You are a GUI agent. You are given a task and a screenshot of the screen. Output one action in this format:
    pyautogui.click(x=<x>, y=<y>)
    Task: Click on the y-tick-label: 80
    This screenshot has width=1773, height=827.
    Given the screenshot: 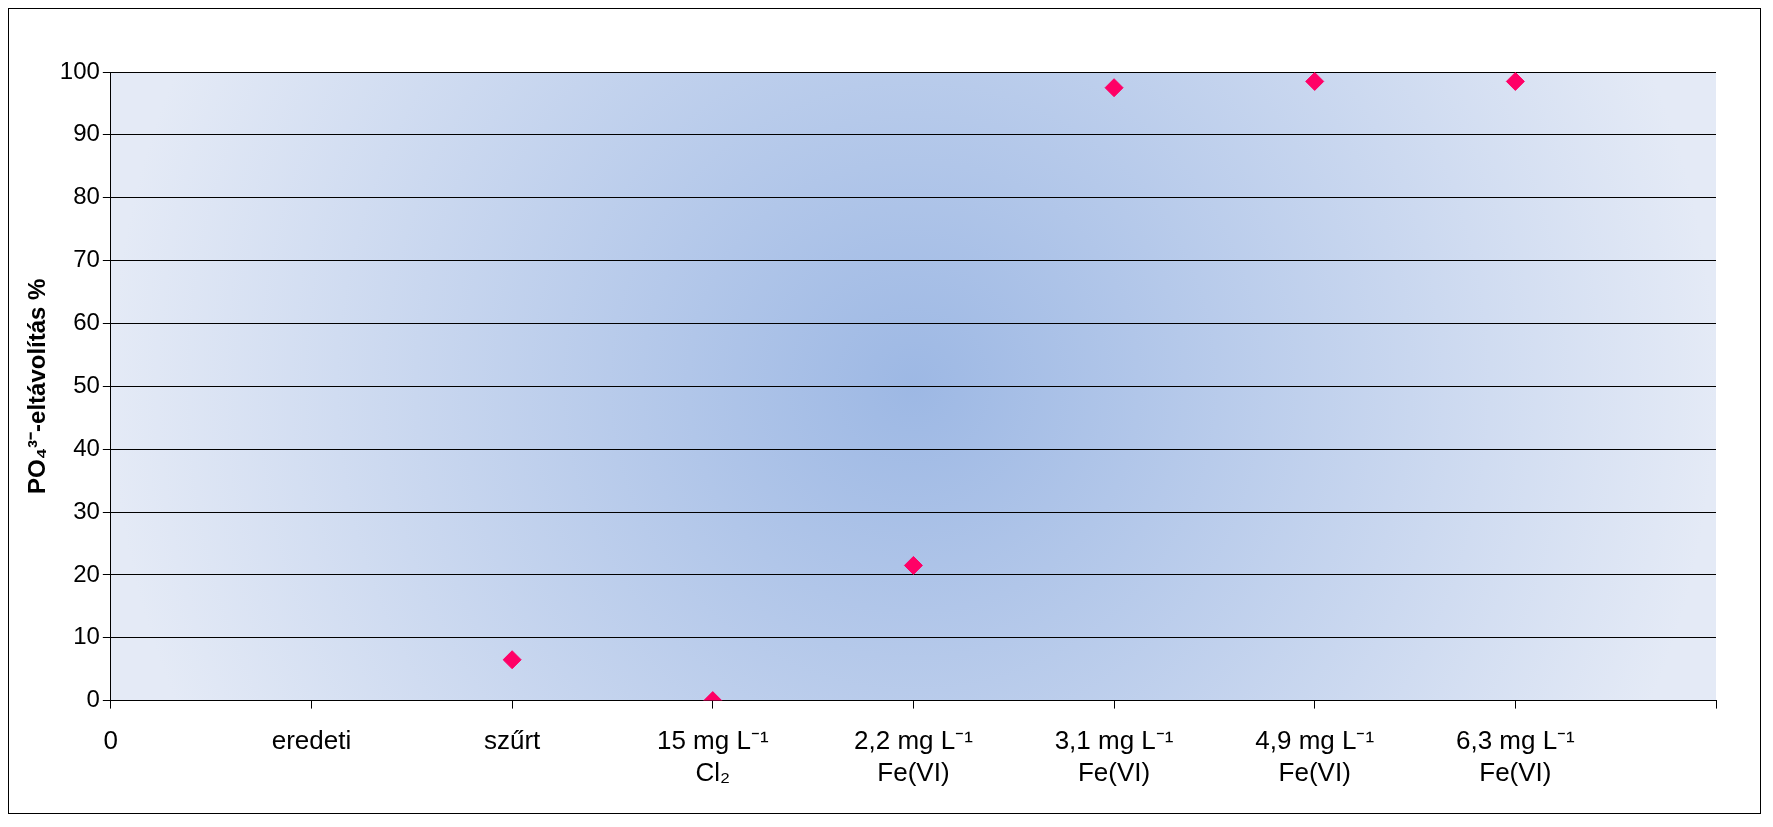 What is the action you would take?
    pyautogui.click(x=86, y=196)
    